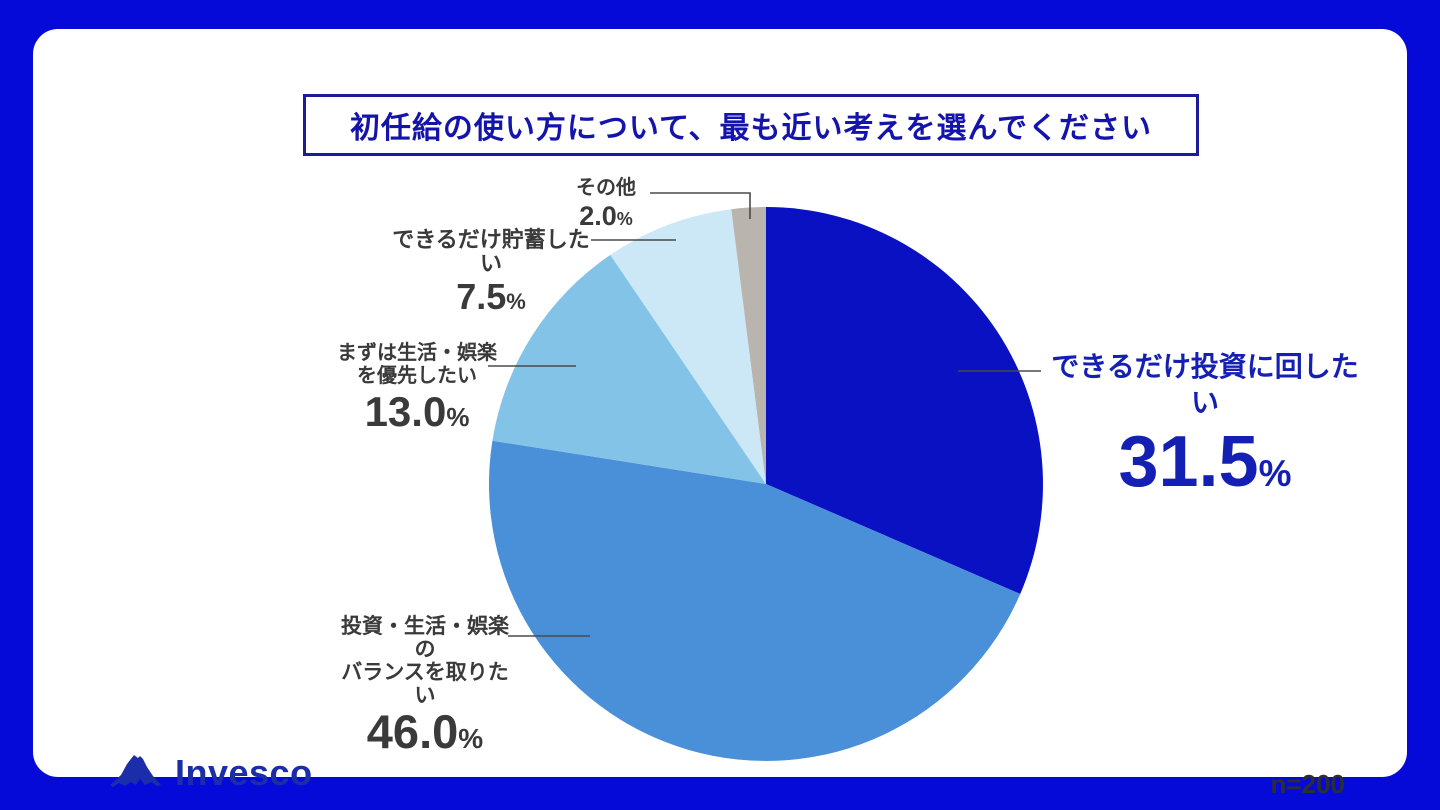 This screenshot has height=810, width=1440. I want to click on callout-save: できるだけ貯蓄したい 7.5%, so click(491, 275).